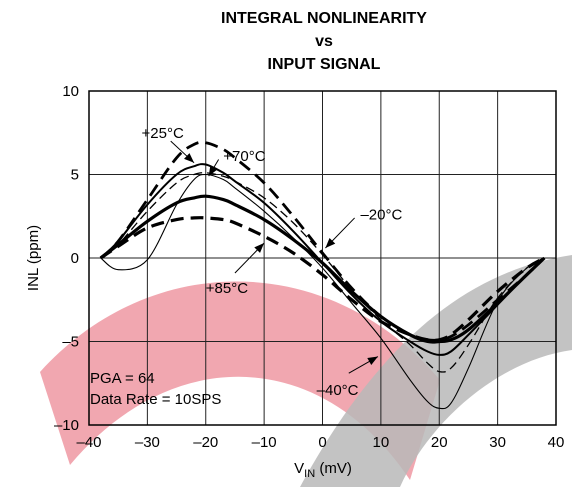 The height and width of the screenshot is (487, 572). Describe the element at coordinates (70, 91) in the screenshot. I see `y-tick-label: 10` at that location.